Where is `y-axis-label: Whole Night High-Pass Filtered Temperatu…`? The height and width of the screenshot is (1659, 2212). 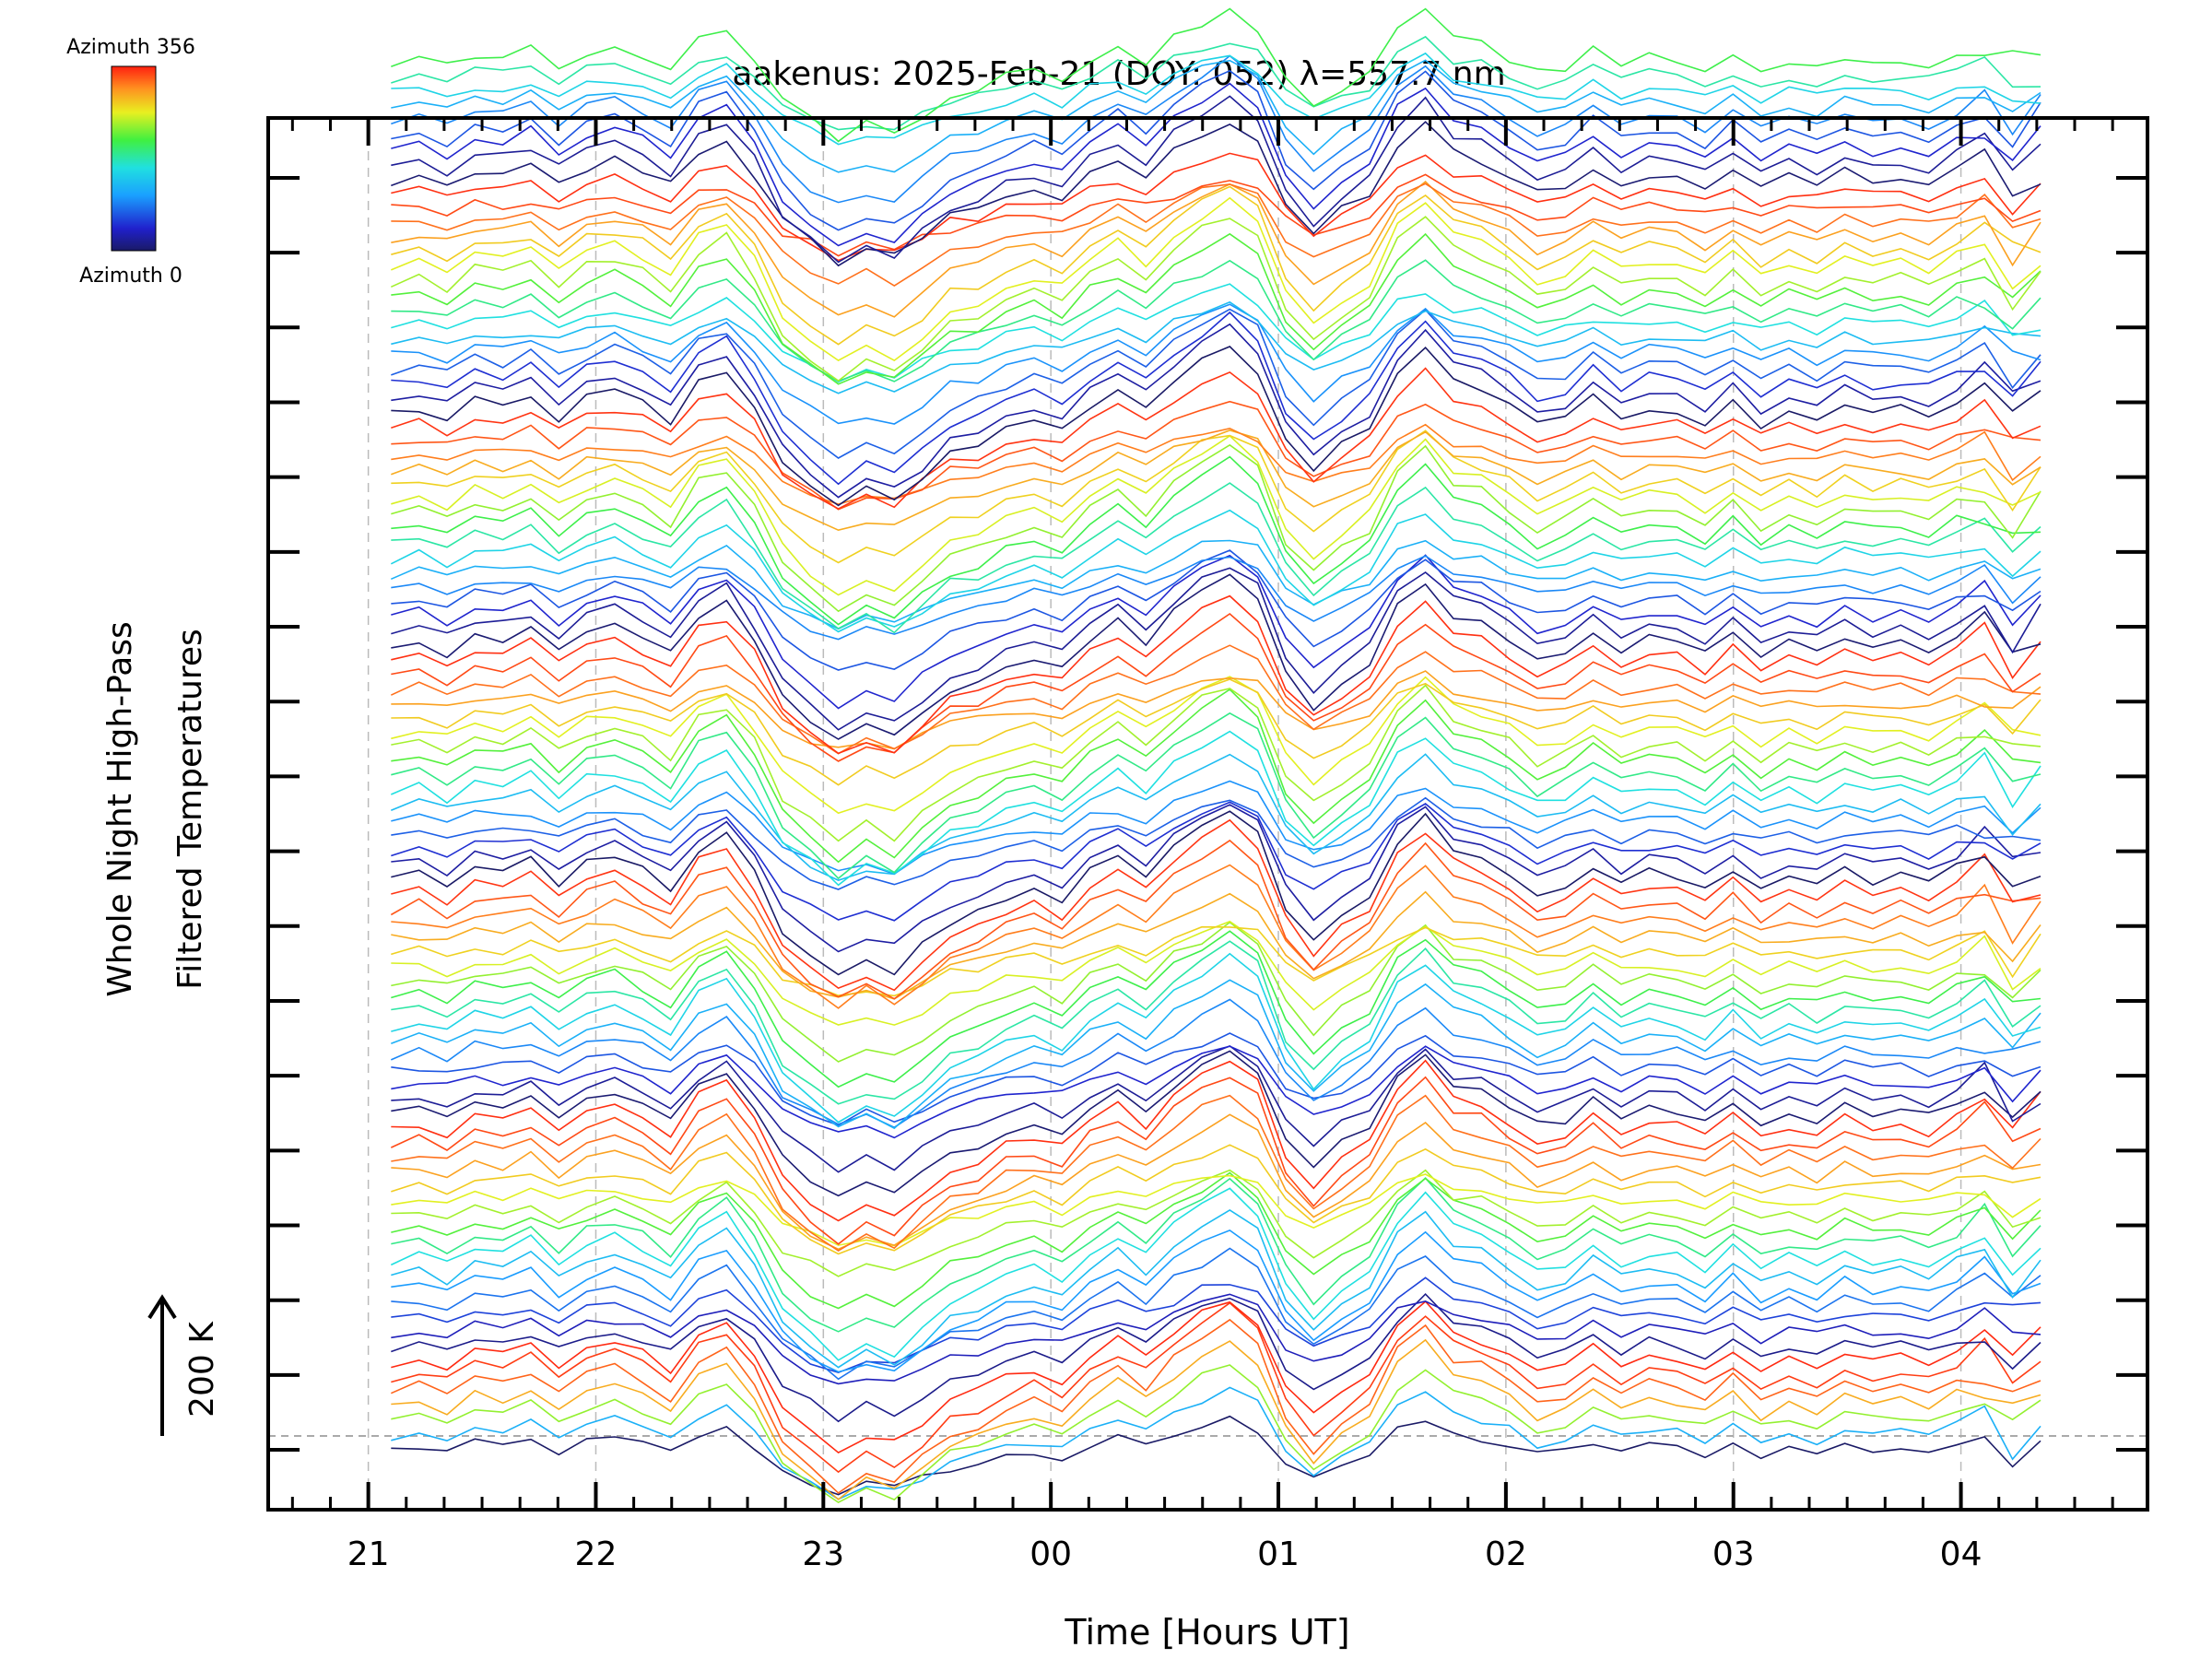 y-axis-label: Whole Night High-Pass Filtered Temperatu… is located at coordinates (155, 809).